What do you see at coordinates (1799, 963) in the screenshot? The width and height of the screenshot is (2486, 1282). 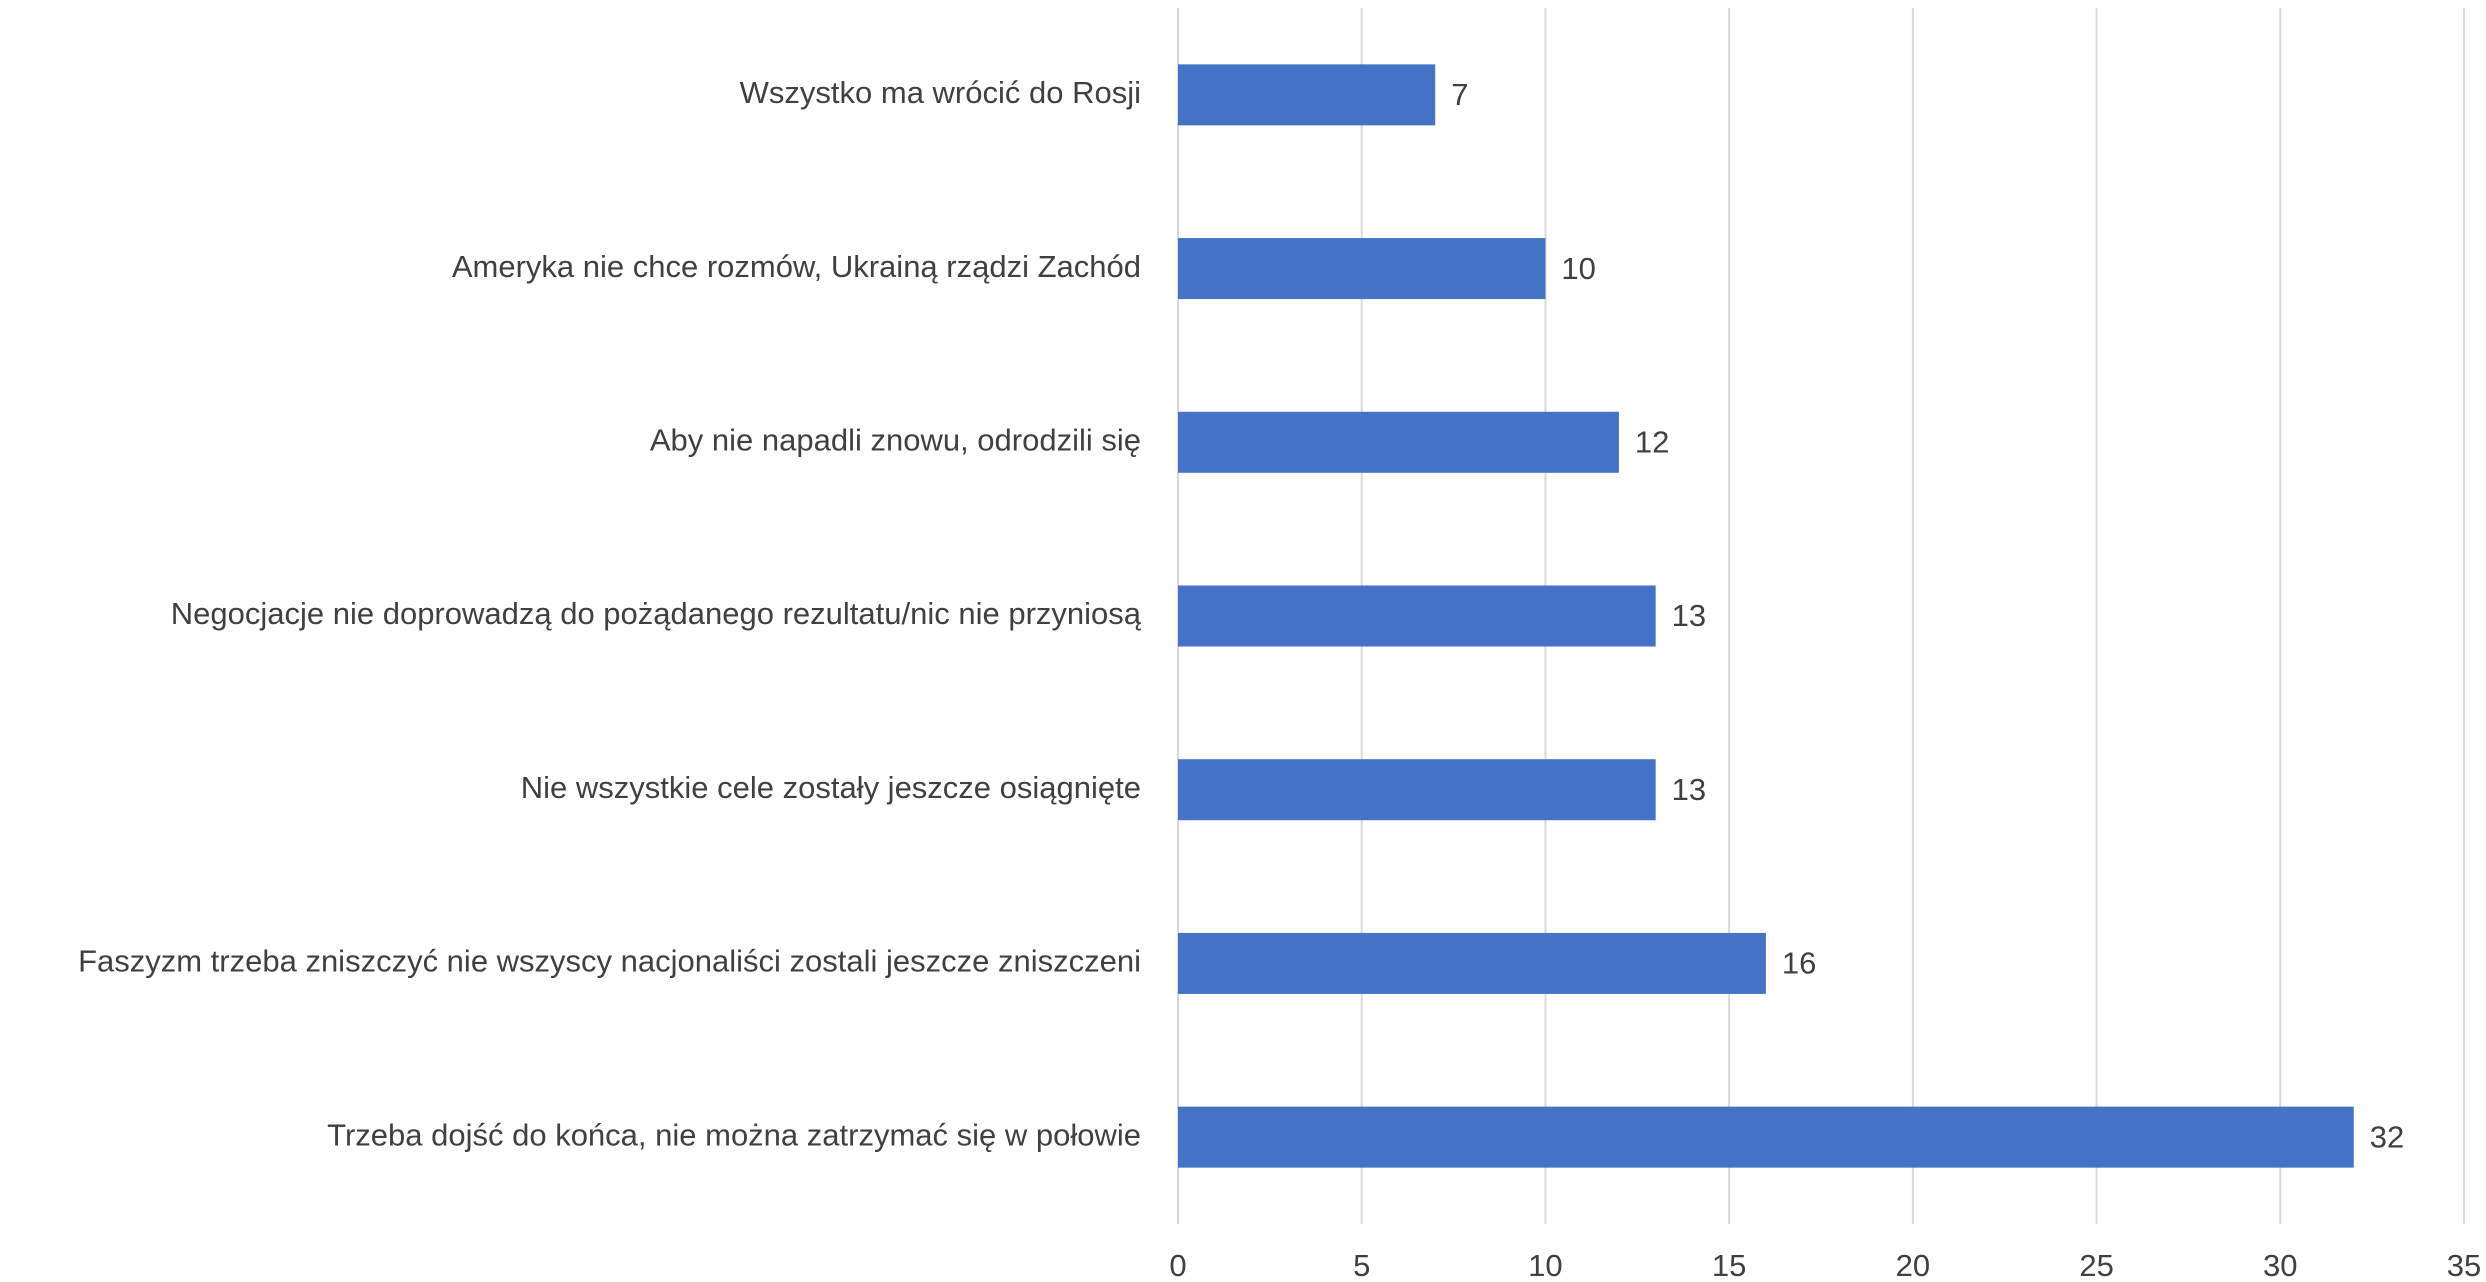 I see `data-label: 16` at bounding box center [1799, 963].